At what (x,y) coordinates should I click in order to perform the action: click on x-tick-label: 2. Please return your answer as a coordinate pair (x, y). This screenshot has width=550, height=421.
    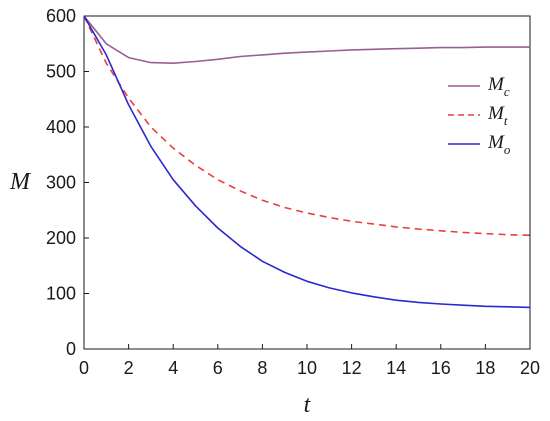
    Looking at the image, I should click on (129, 368).